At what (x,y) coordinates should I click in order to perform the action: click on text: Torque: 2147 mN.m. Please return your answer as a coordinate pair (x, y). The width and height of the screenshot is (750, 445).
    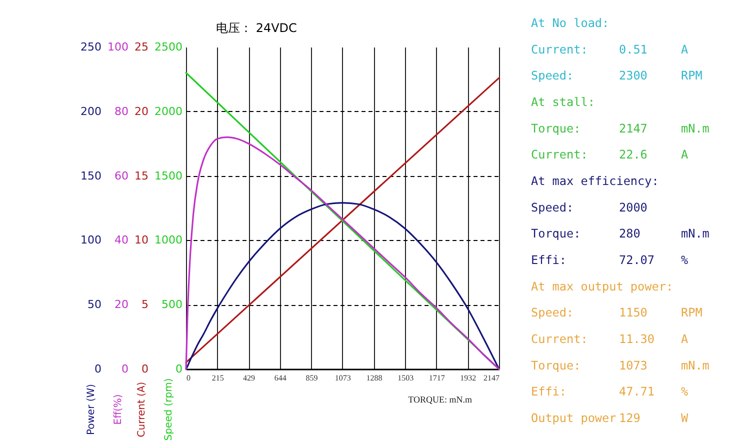
    Looking at the image, I should click on (620, 128).